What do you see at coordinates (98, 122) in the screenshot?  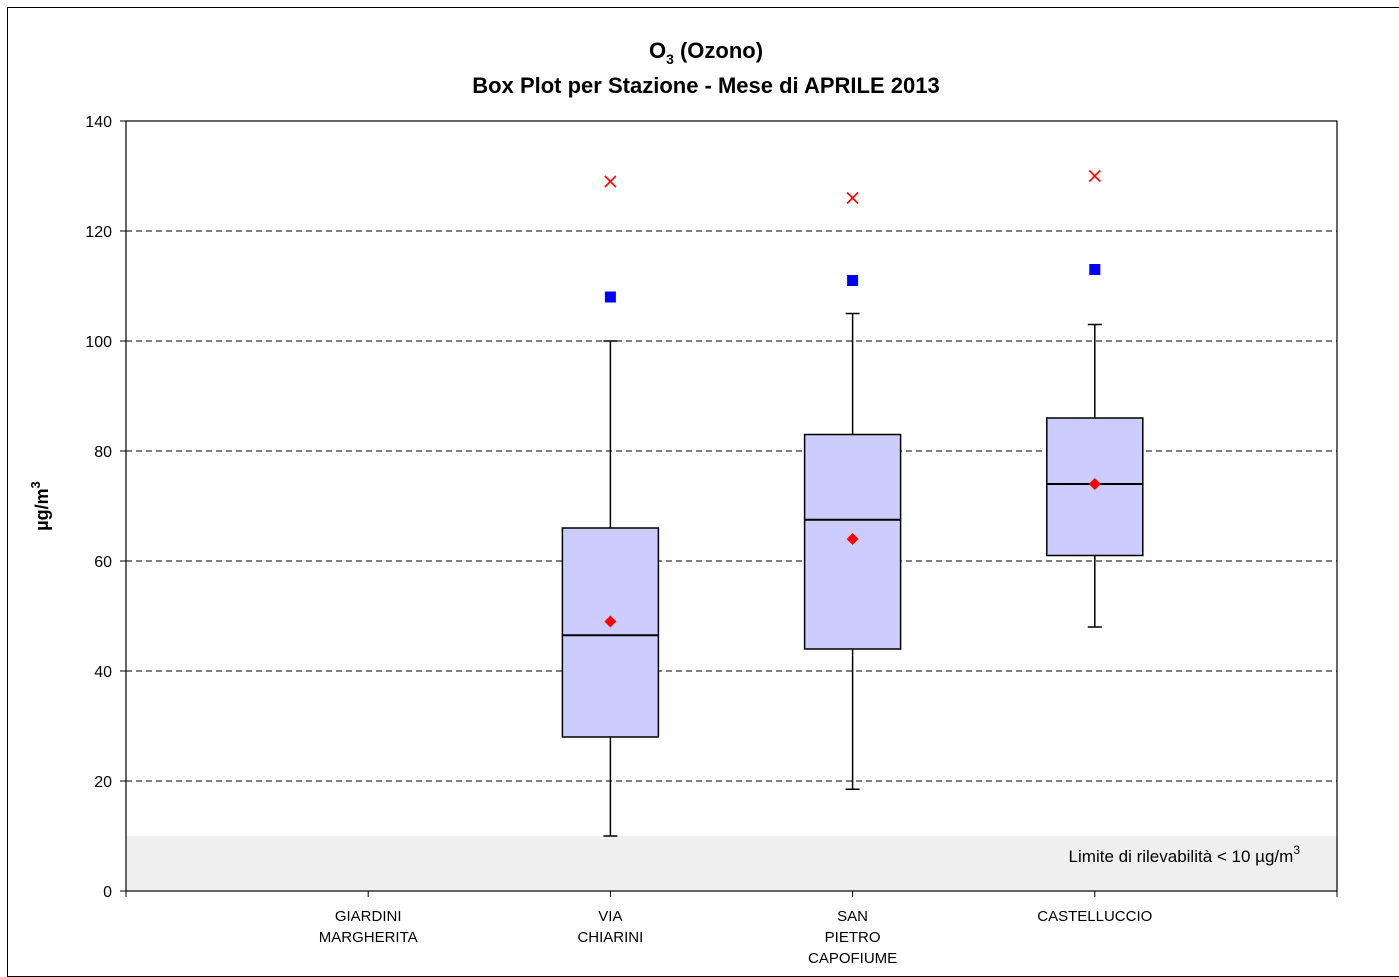 I see `y-tick-label: 140` at bounding box center [98, 122].